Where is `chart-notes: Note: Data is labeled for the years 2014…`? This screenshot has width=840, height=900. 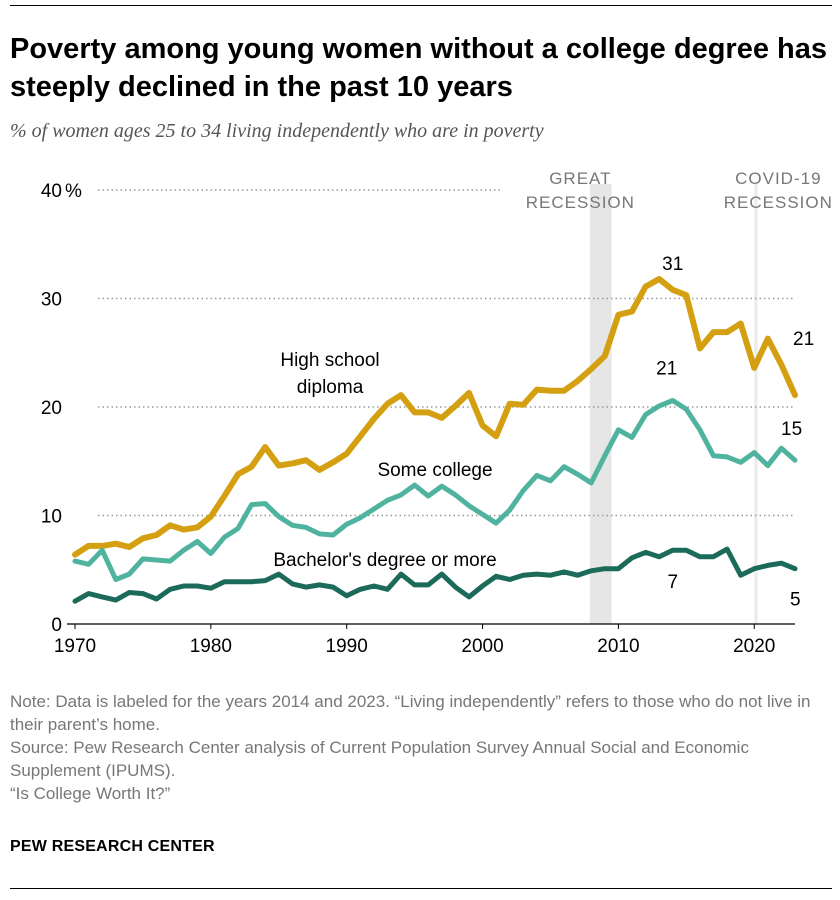
chart-notes: Note: Data is labeled for the years 2014… is located at coordinates (420, 747).